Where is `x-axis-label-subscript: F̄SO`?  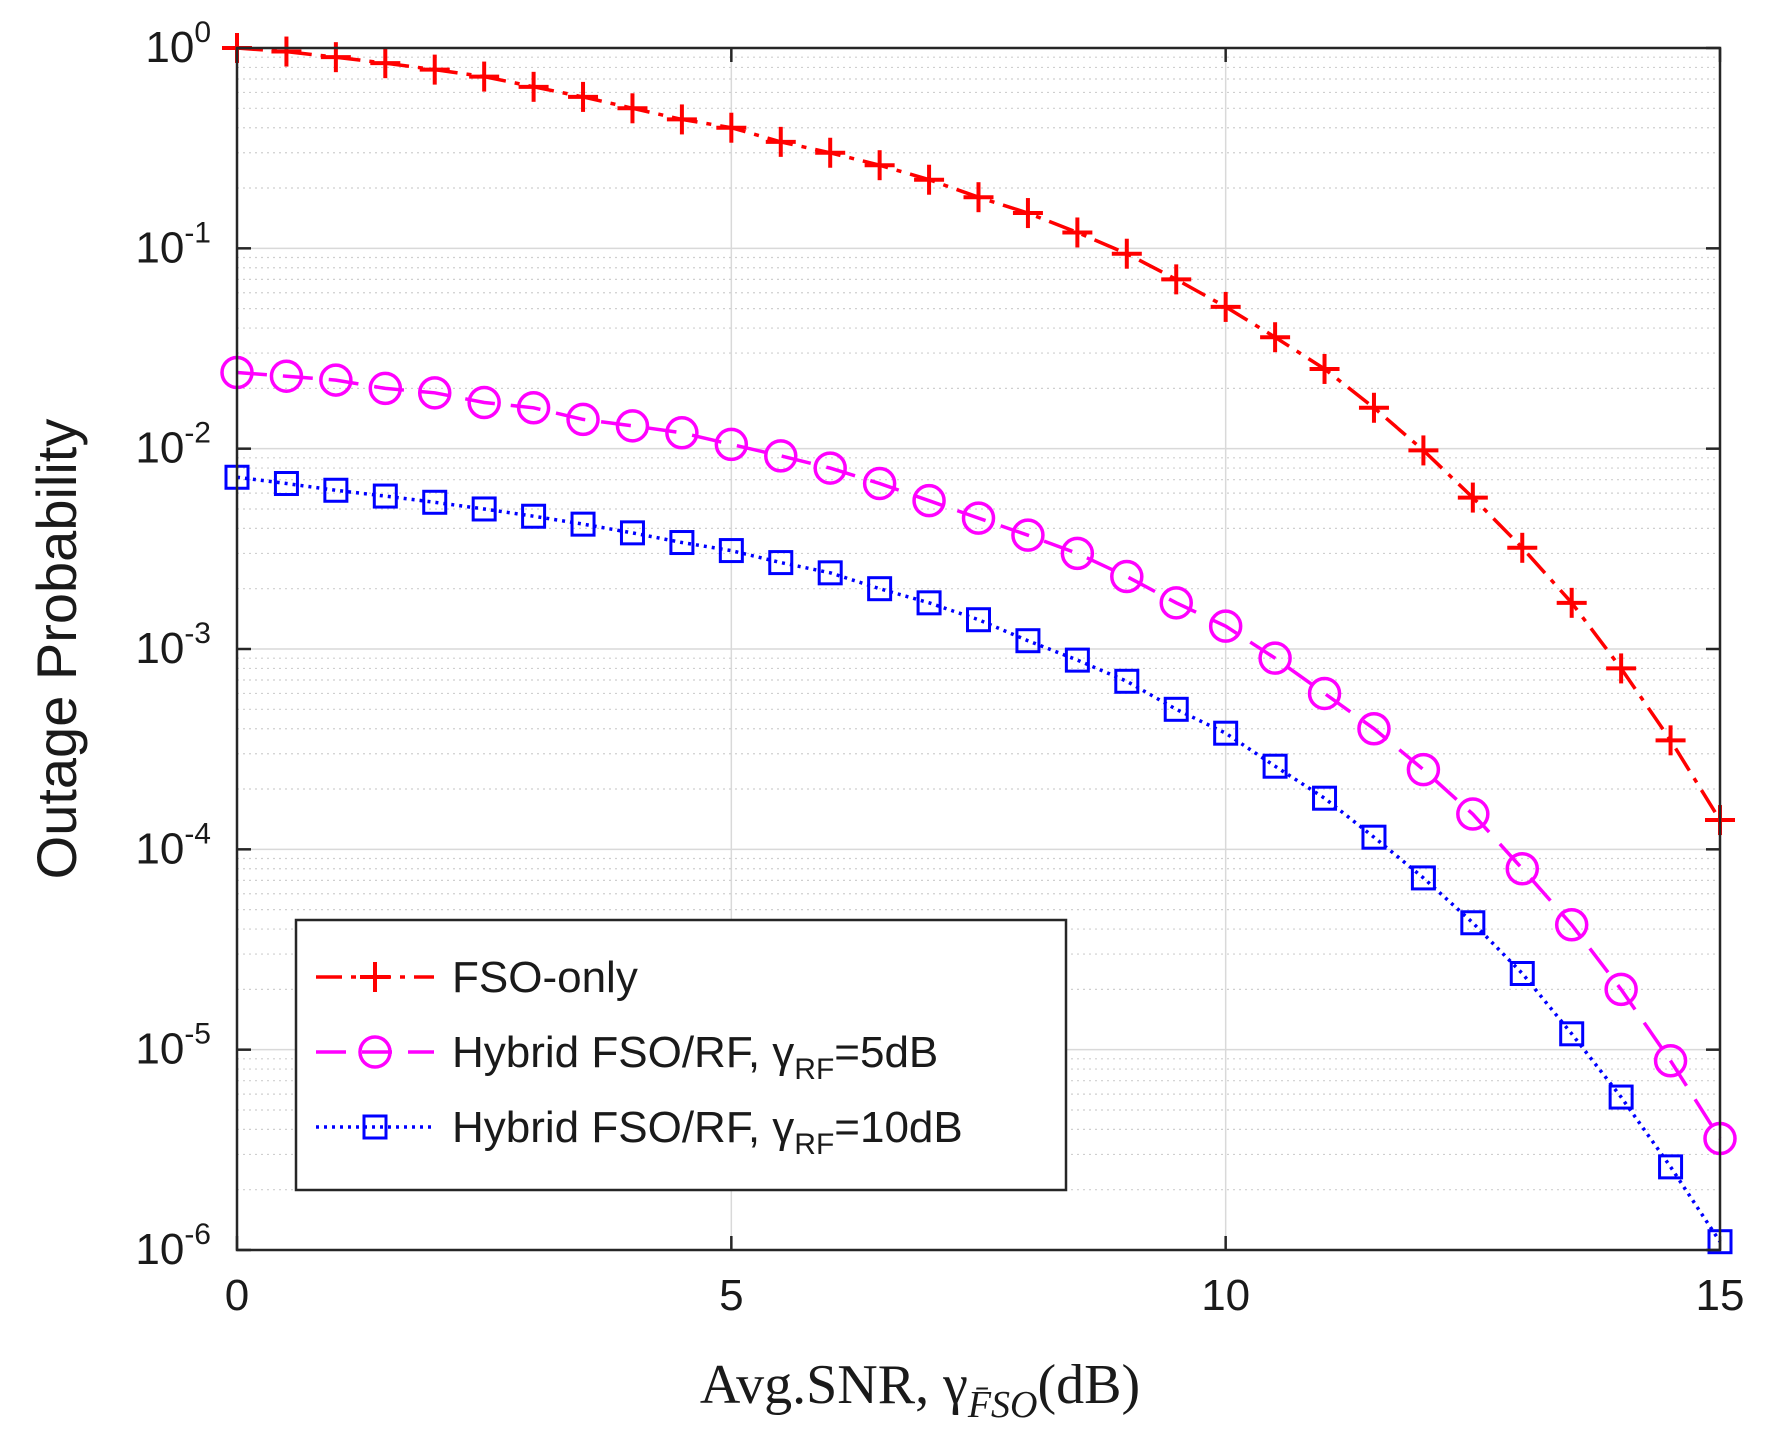
x-axis-label-subscript: F̄SO is located at coordinates (1002, 1405).